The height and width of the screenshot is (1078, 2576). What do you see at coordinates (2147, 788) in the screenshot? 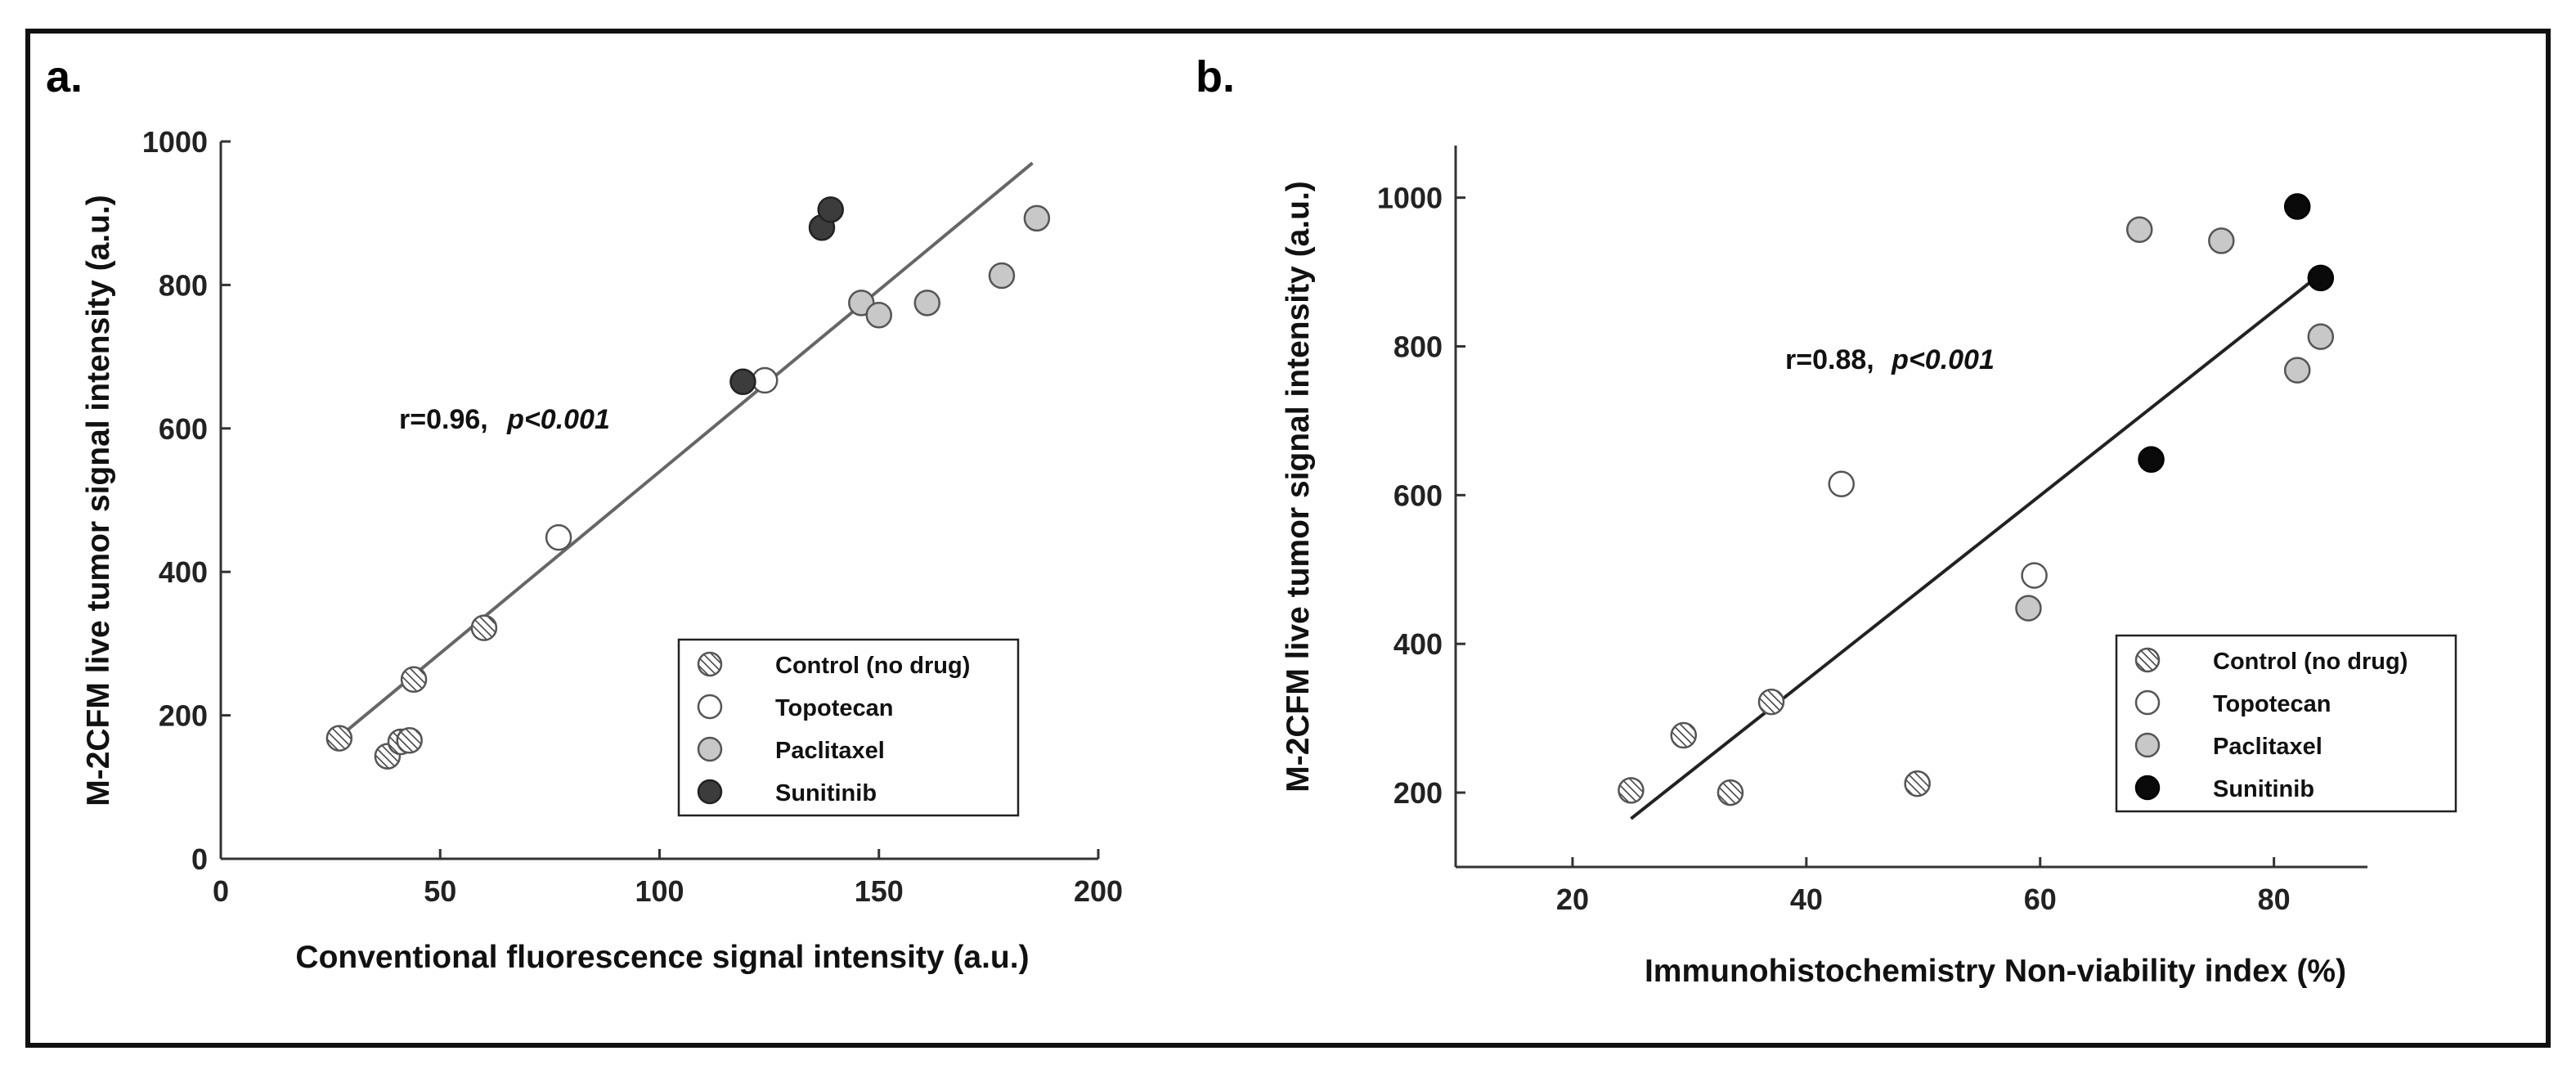
I see `panel-b-legend-marker-sunitinib` at bounding box center [2147, 788].